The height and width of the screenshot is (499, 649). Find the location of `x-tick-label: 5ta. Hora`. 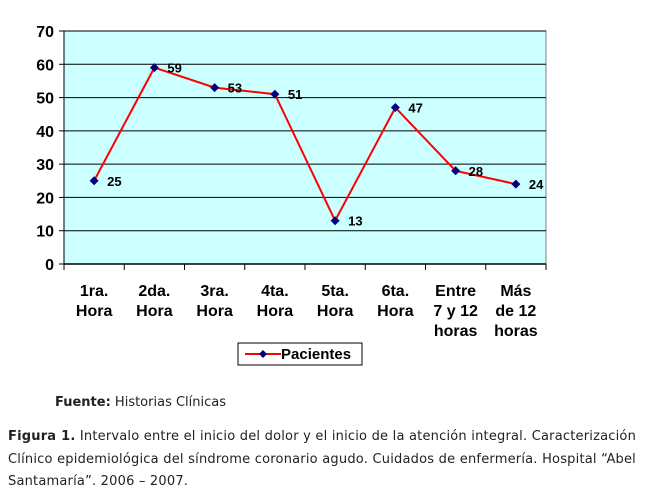

x-tick-label: 5ta. Hora is located at coordinates (335, 301).